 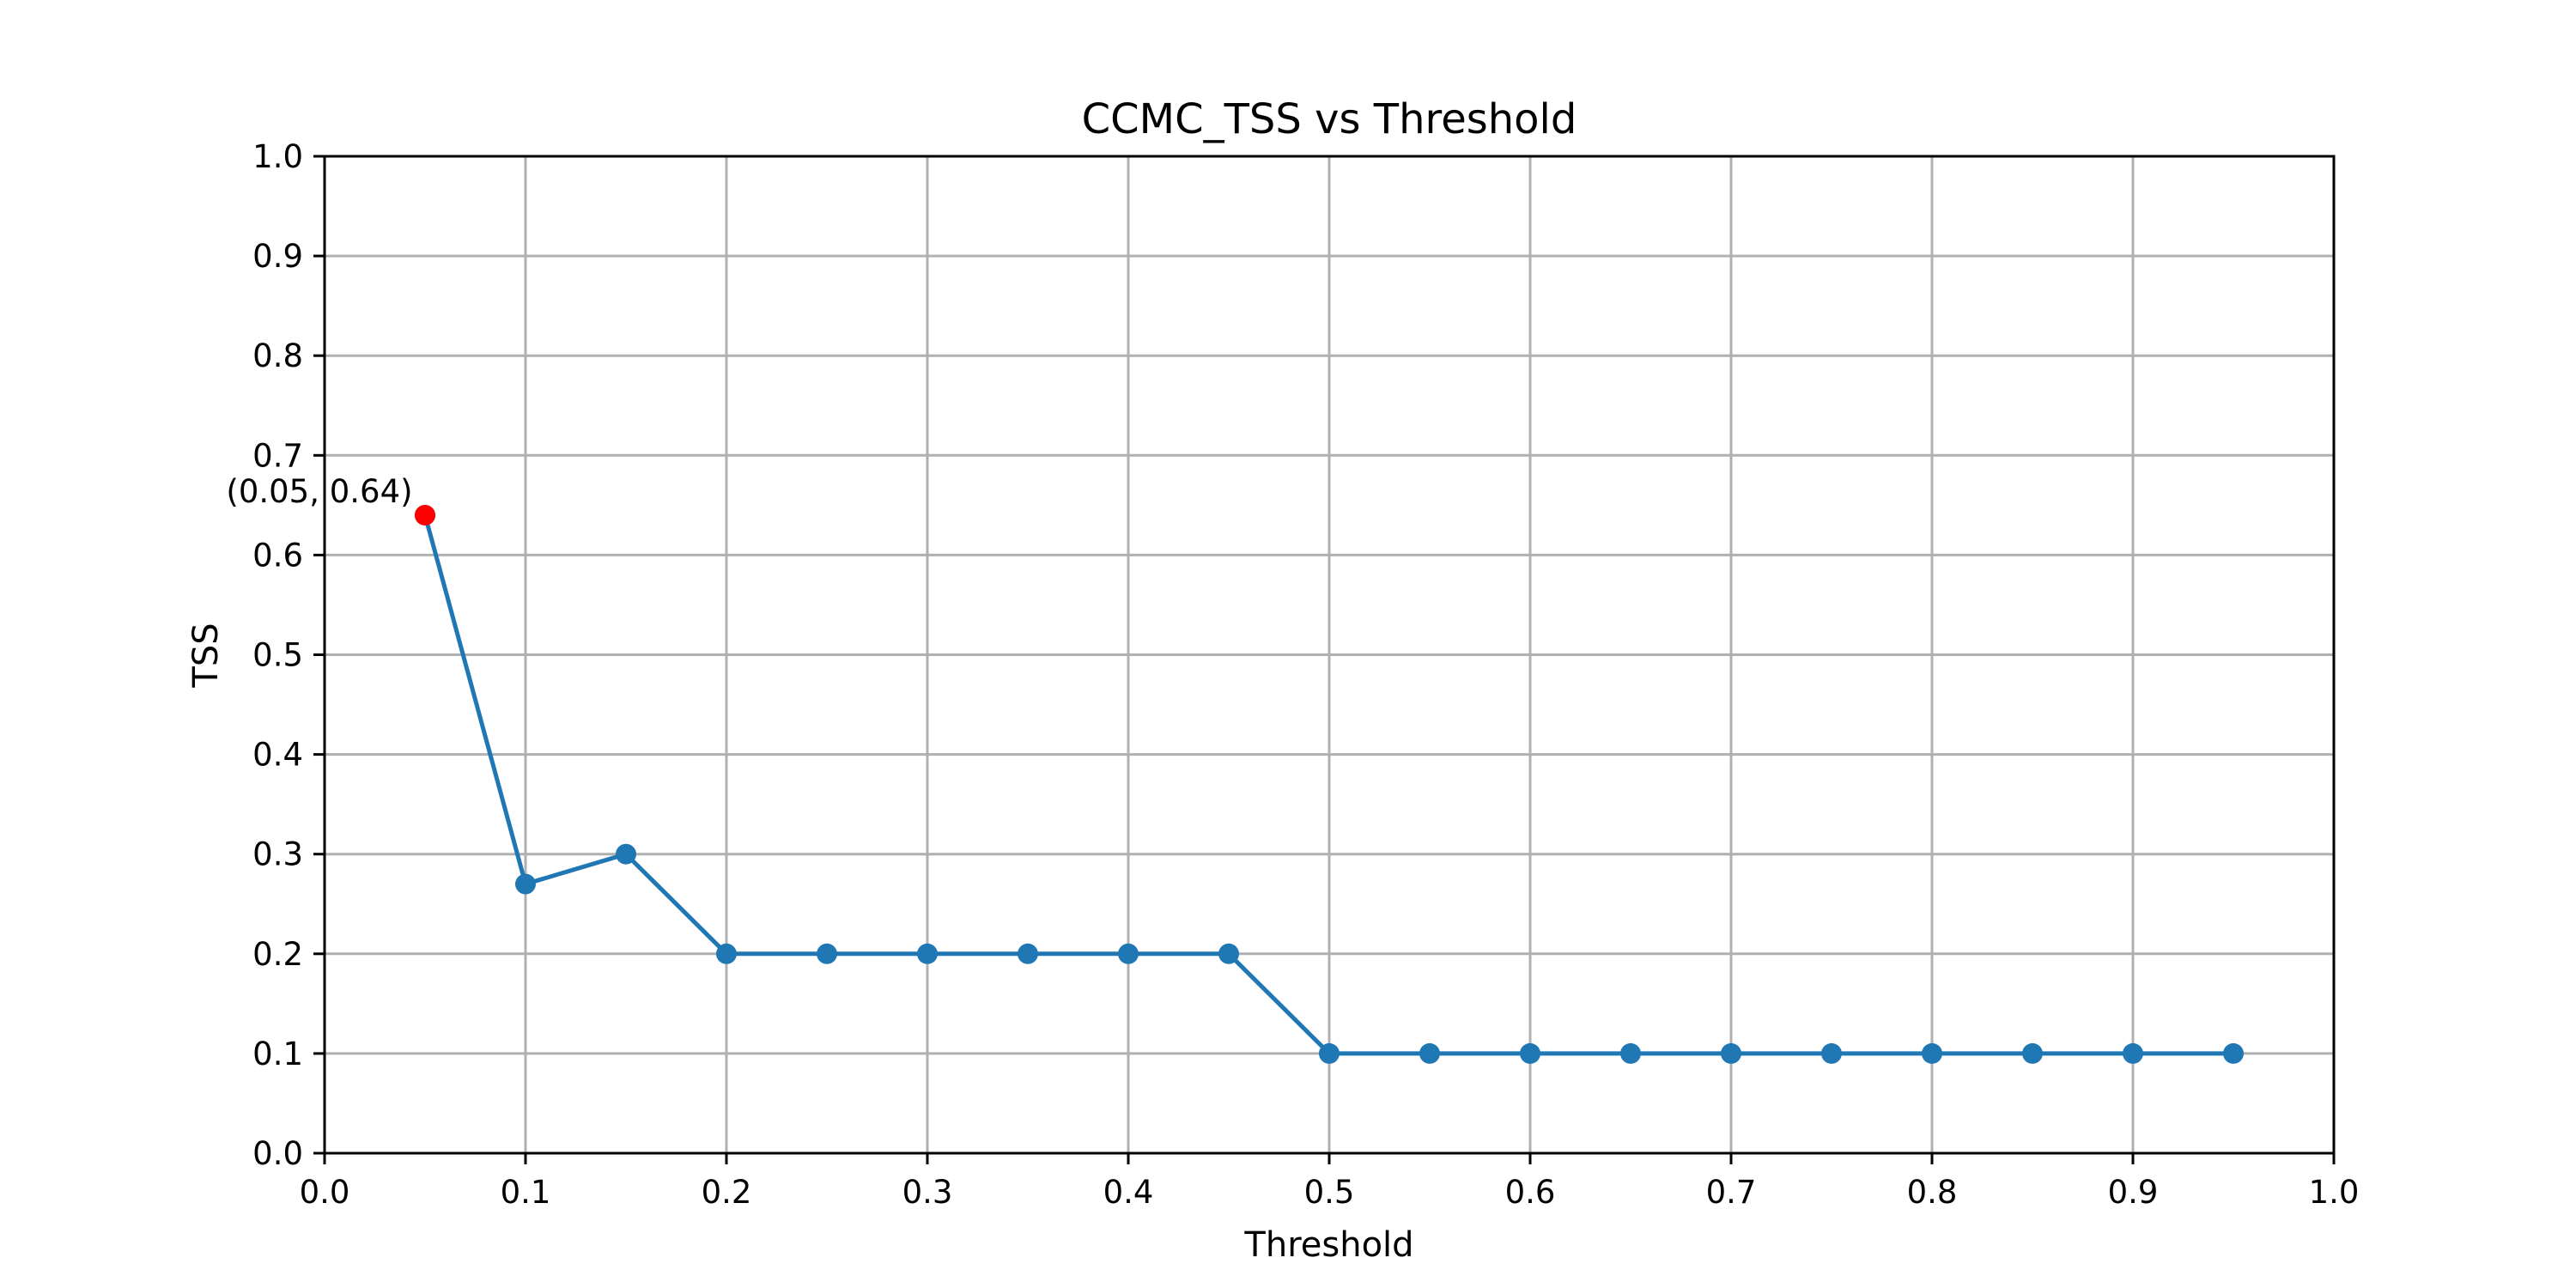 I want to click on x-tick-label: 0.4, so click(x=1129, y=1192).